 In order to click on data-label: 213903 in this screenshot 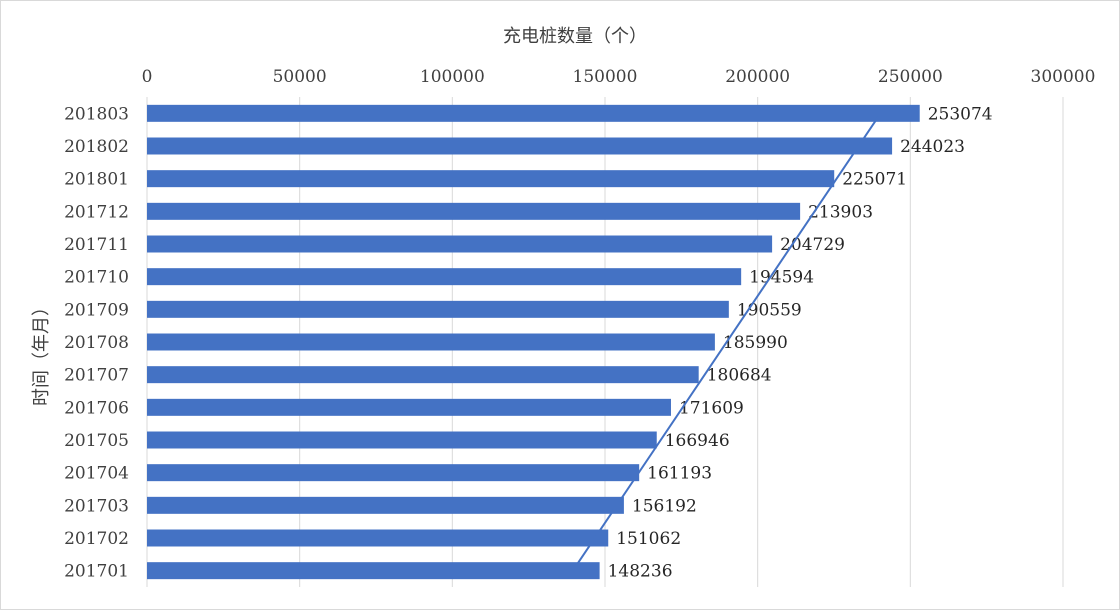, I will do `click(840, 212)`.